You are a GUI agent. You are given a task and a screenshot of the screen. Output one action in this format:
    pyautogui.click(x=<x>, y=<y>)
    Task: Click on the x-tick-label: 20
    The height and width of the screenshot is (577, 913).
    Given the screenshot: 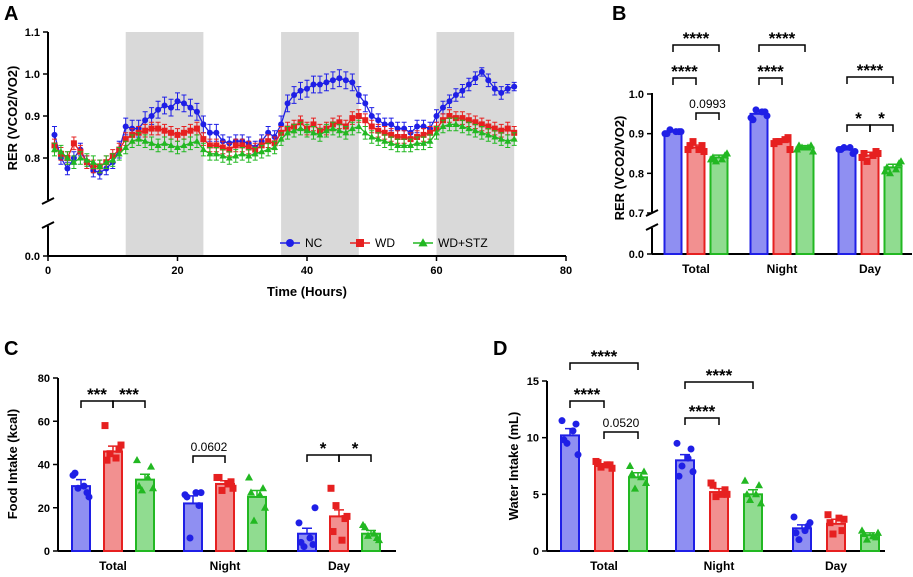 What is the action you would take?
    pyautogui.click(x=177, y=271)
    